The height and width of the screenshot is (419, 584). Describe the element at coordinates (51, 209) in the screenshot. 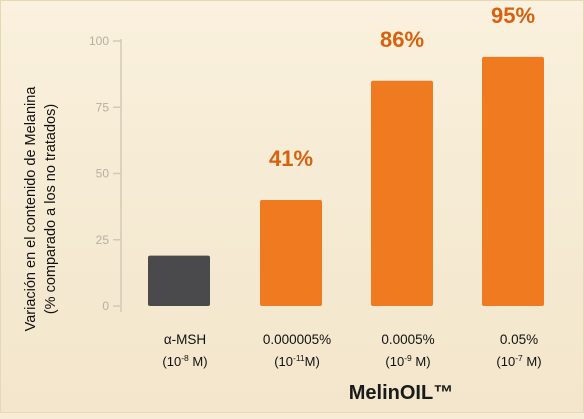

I see `y-axis-label-line: (% comparado a los no tratados)` at that location.